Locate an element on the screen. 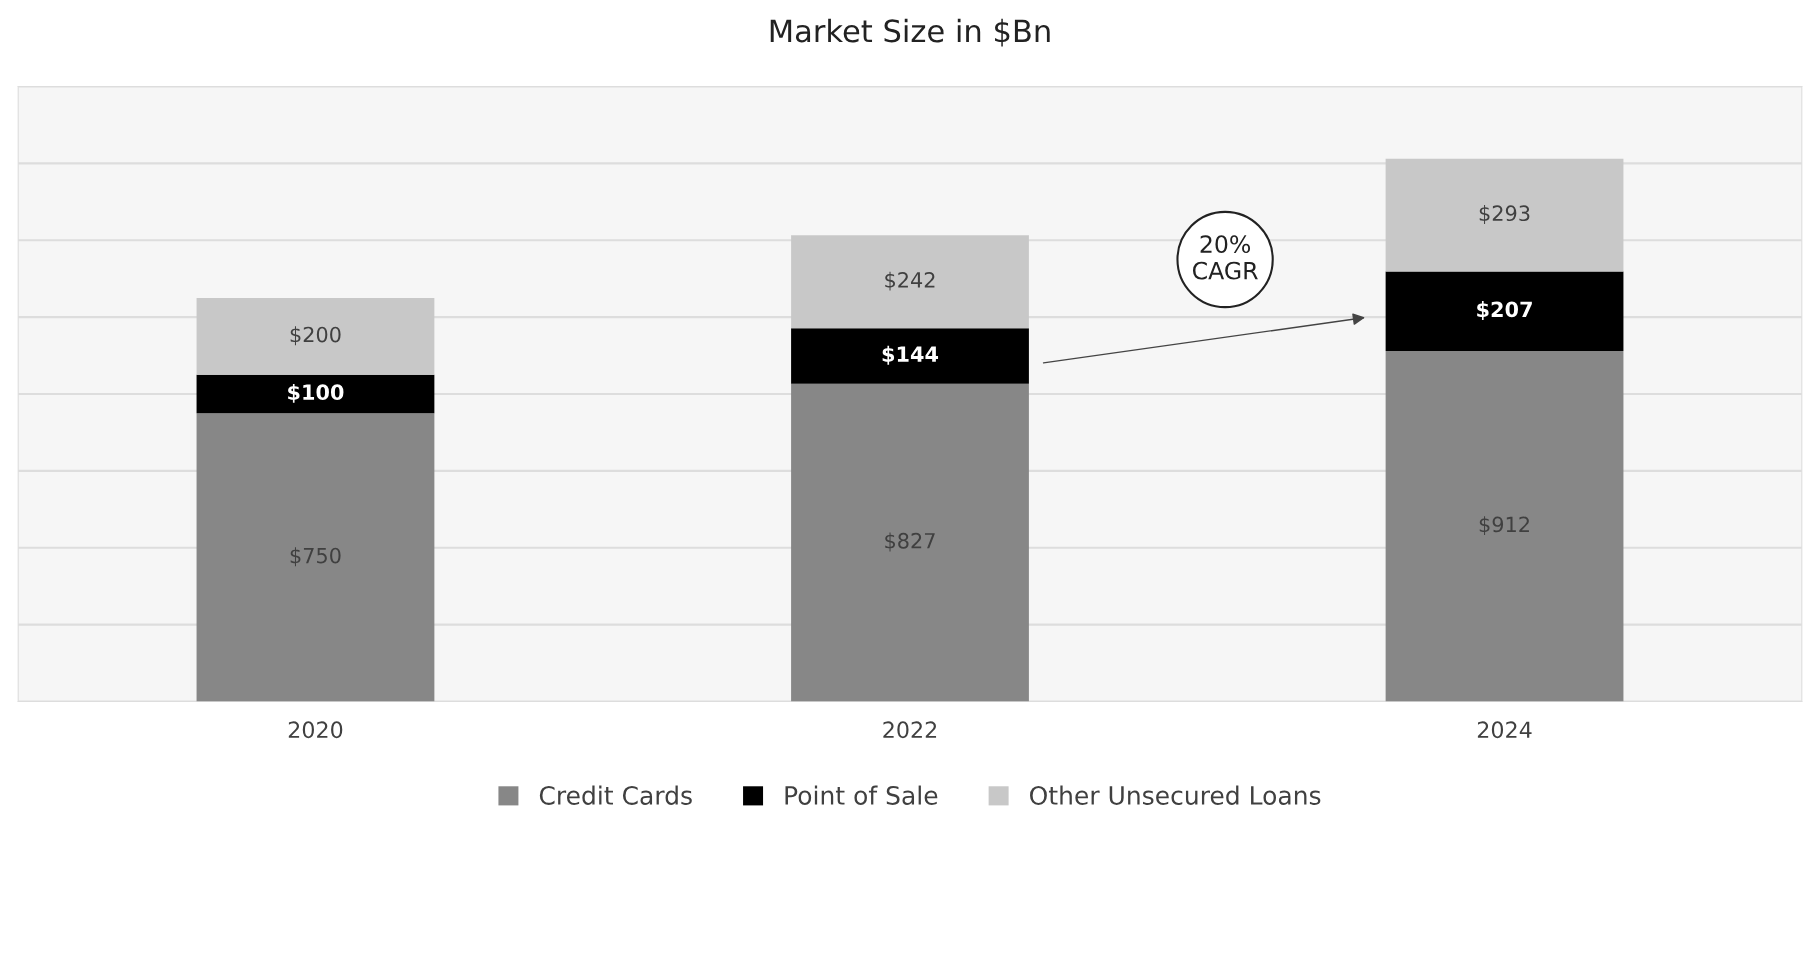 The image size is (1820, 961). annotation: 20% CAGR is located at coordinates (1225, 257).